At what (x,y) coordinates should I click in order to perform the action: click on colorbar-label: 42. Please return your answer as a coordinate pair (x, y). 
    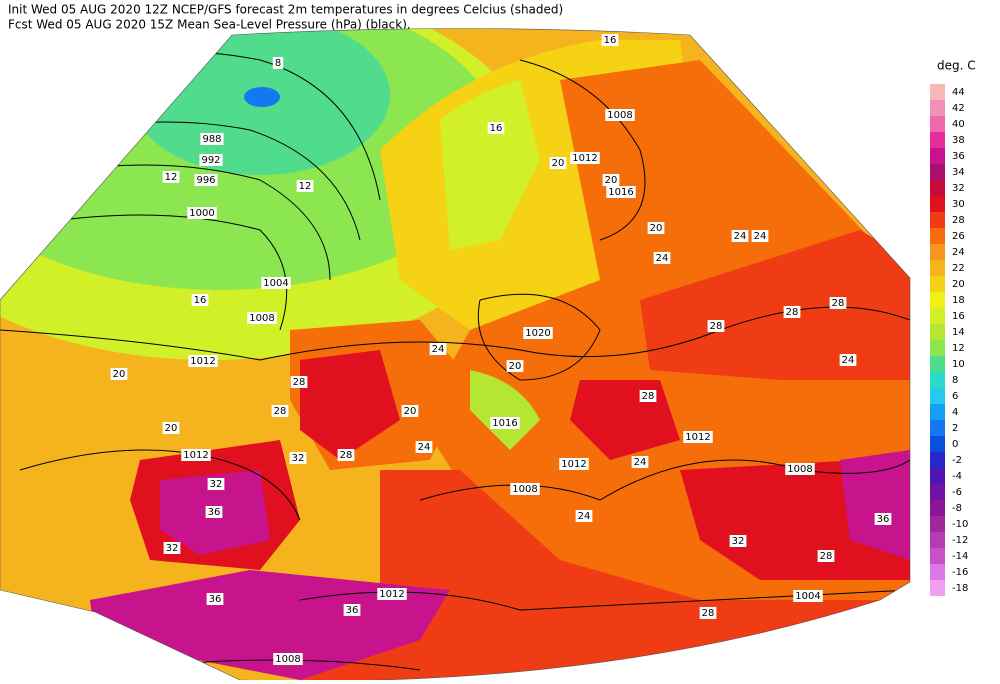
    Looking at the image, I should click on (958, 108).